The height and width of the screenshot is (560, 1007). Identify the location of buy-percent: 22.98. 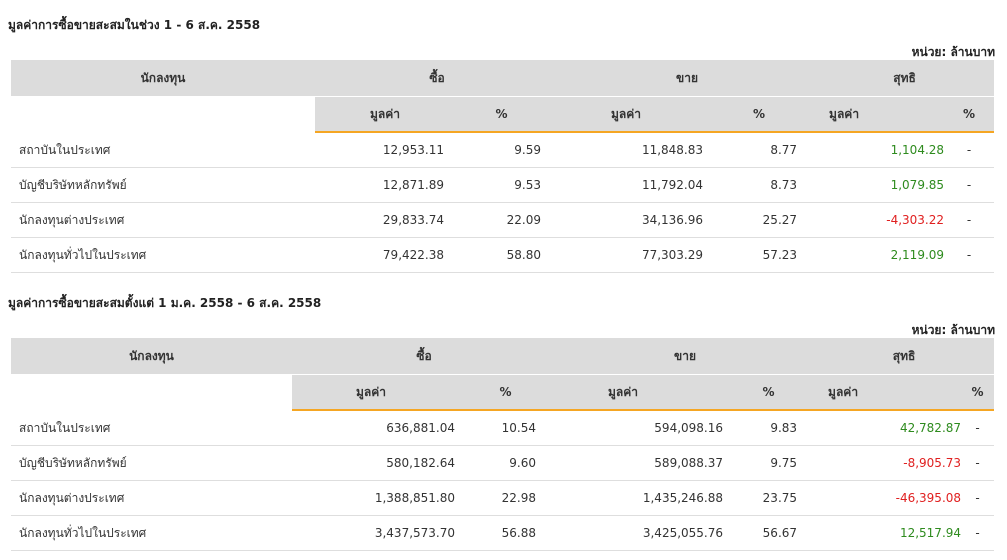
(506, 498).